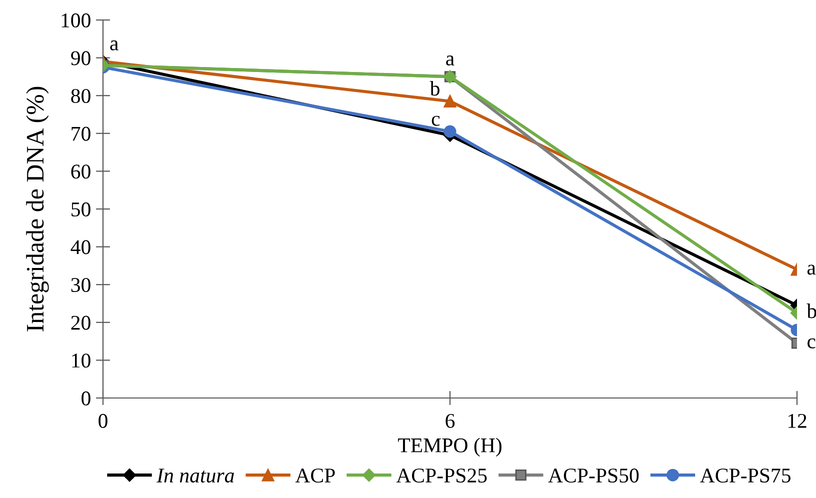  Describe the element at coordinates (441, 475) in the screenshot. I see `legend-label: ACP-PS25` at that location.